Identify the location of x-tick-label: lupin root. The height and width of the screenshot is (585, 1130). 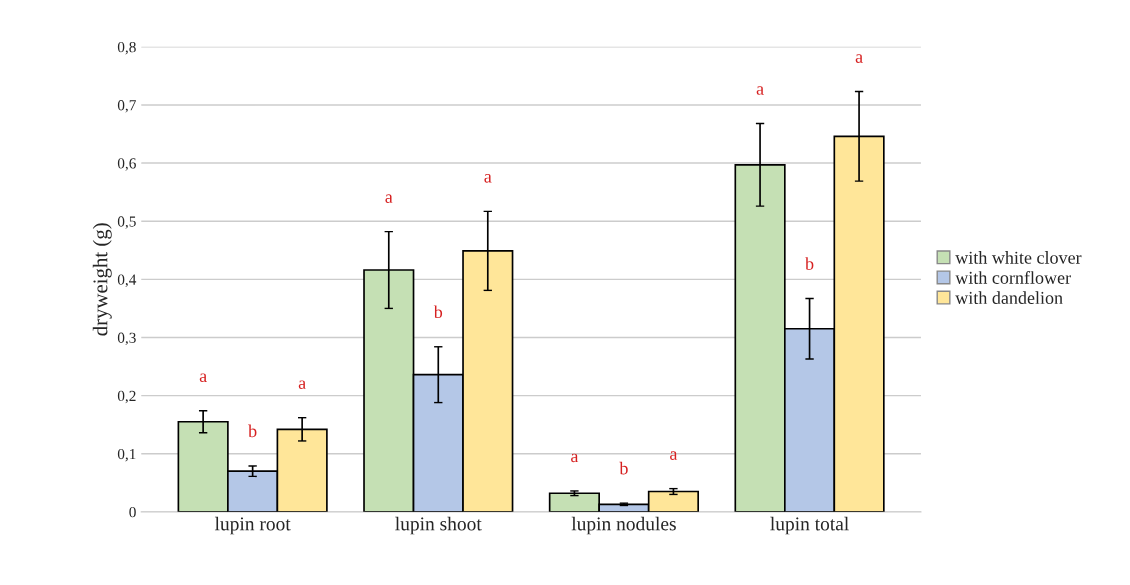
(252, 525).